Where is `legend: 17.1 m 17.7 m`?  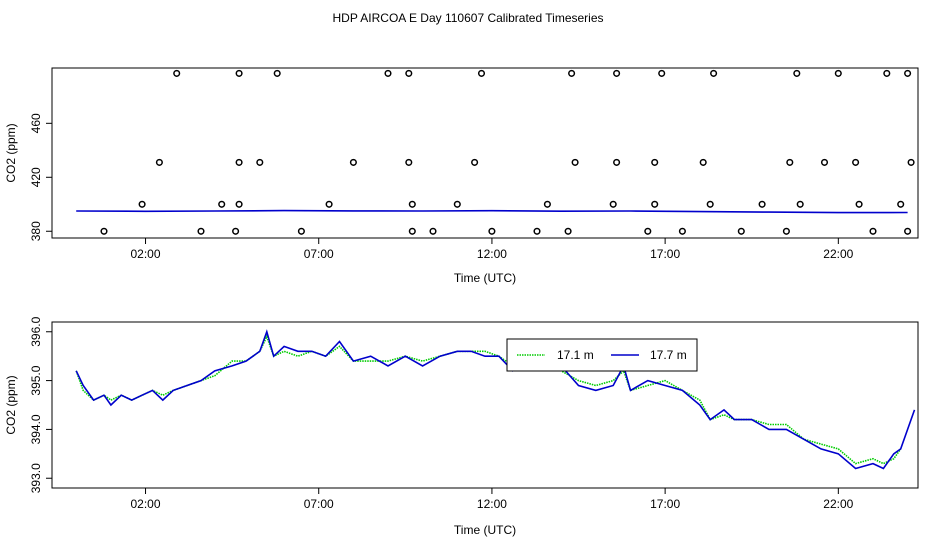 legend: 17.1 m 17.7 m is located at coordinates (602, 355).